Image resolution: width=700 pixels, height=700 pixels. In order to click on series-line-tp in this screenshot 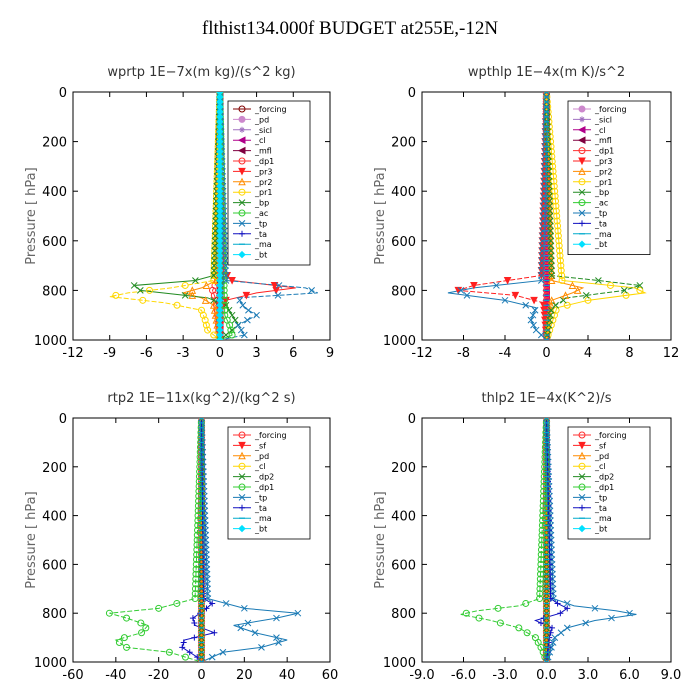, I will do `click(249, 540)`.